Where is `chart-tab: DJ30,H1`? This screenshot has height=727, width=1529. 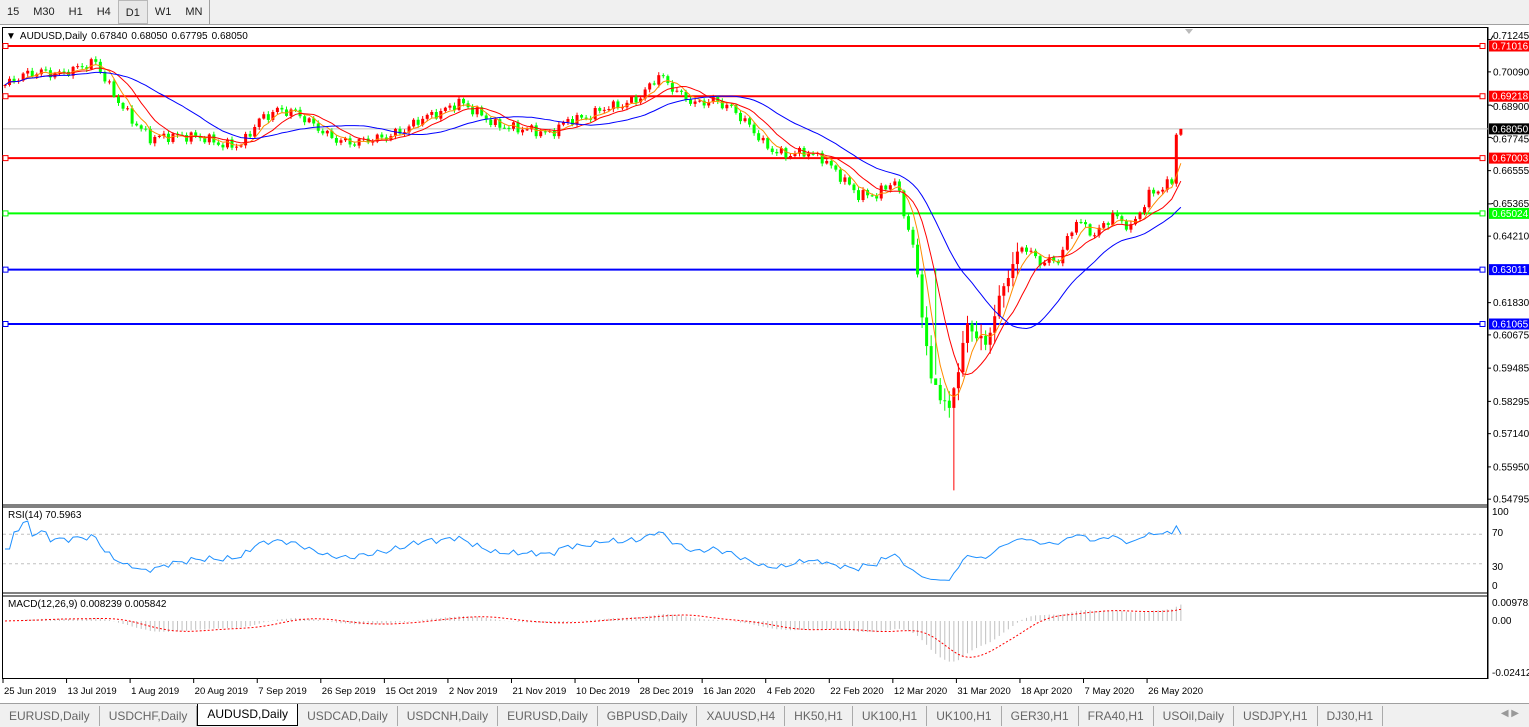 chart-tab: DJ30,H1 is located at coordinates (1351, 716).